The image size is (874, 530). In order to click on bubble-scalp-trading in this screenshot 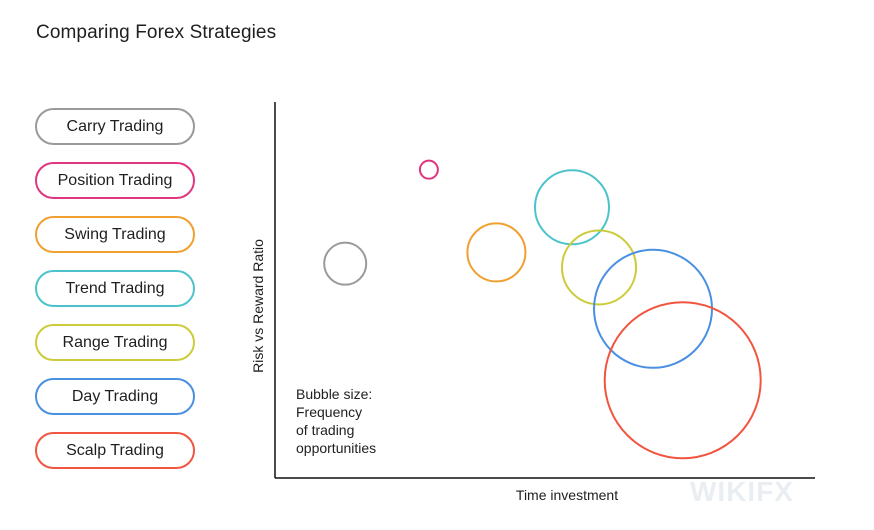, I will do `click(682, 380)`.